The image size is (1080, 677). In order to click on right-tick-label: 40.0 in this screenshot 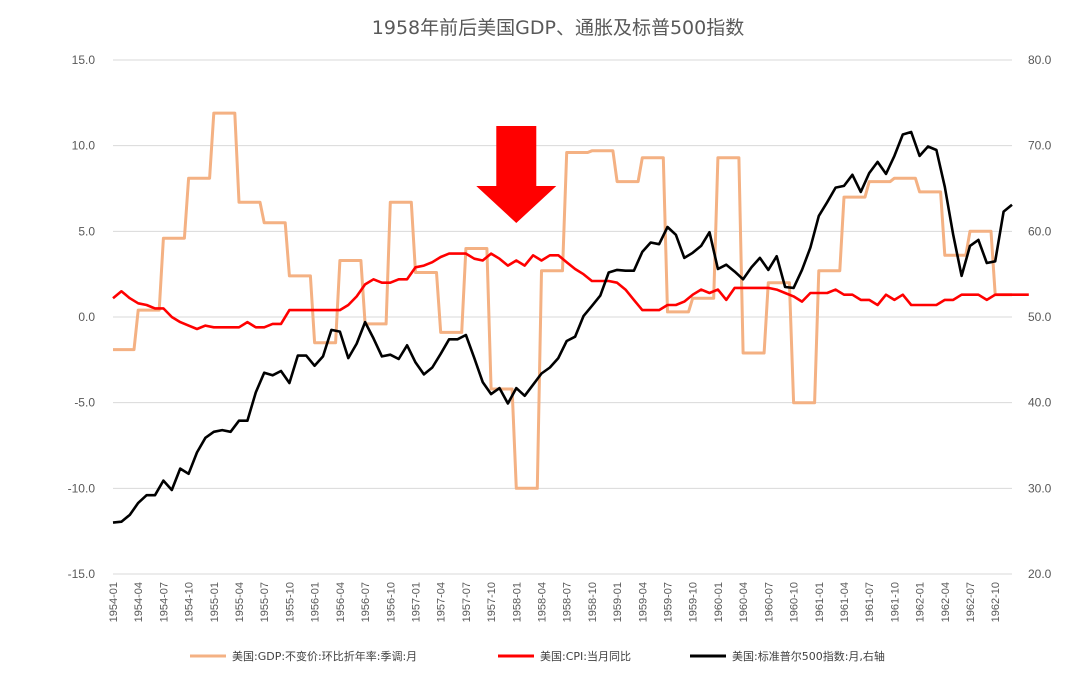, I will do `click(1040, 403)`.